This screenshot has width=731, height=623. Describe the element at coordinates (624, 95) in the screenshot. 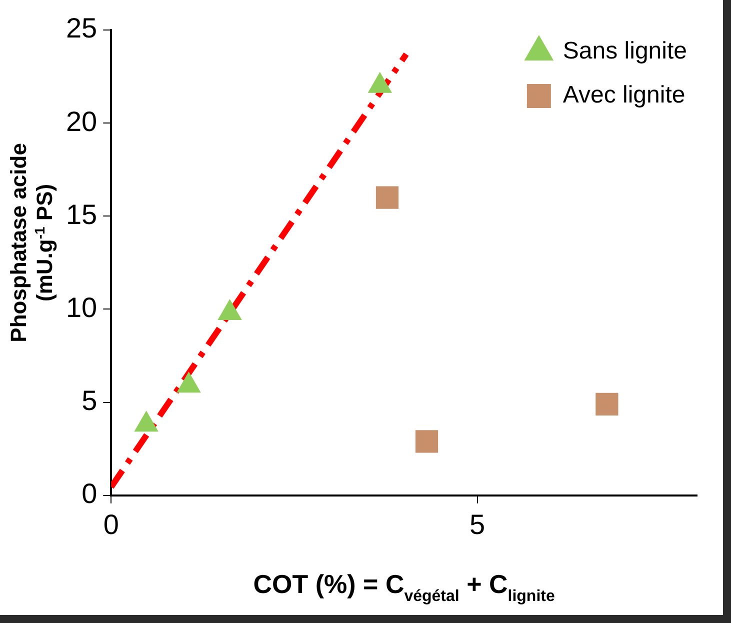

I see `legend-label: Avec lignite` at that location.